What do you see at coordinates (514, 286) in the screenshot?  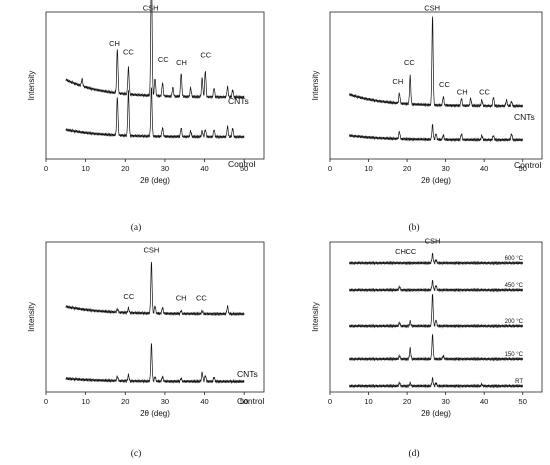 I see `series-label: 450 °C` at bounding box center [514, 286].